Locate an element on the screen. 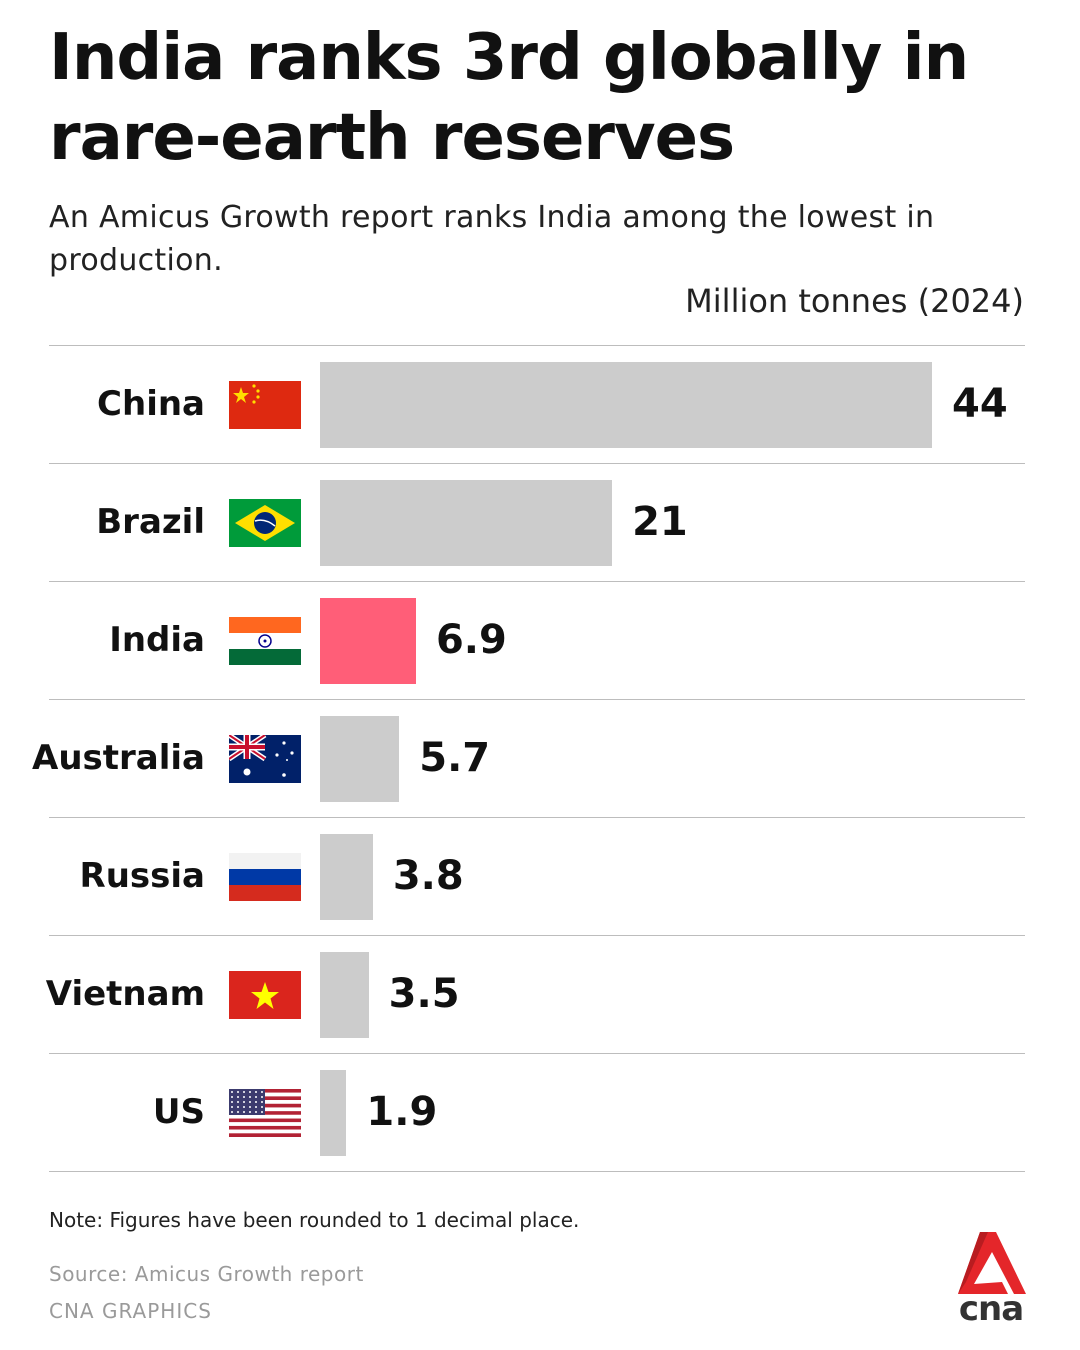 The height and width of the screenshot is (1350, 1080). category-label: Russia is located at coordinates (142, 876).